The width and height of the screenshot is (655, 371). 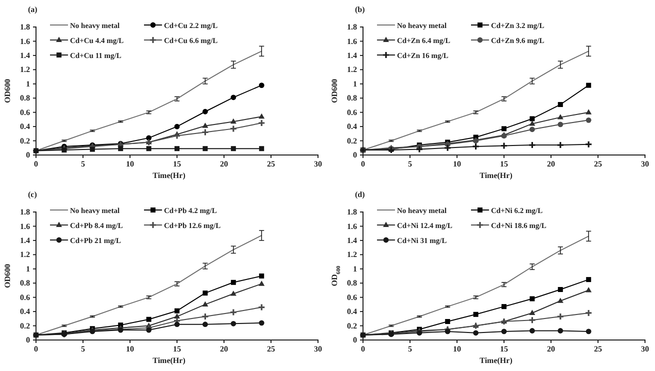 What do you see at coordinates (360, 9) in the screenshot?
I see `chart-title: (b)` at bounding box center [360, 9].